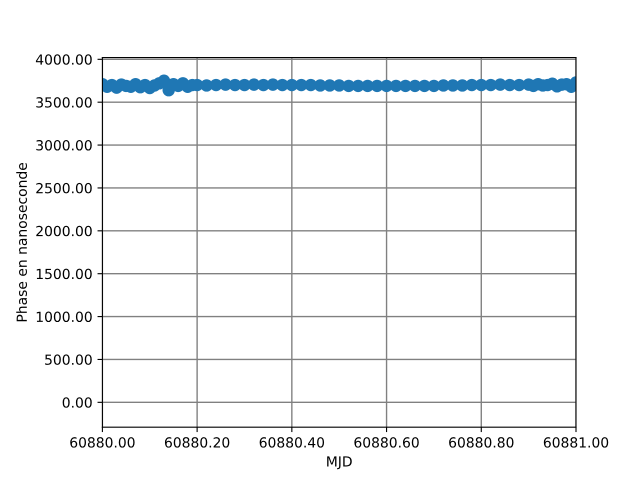 Image resolution: width=640 pixels, height=480 pixels. I want to click on y-tick-label: 0.00, so click(77, 402).